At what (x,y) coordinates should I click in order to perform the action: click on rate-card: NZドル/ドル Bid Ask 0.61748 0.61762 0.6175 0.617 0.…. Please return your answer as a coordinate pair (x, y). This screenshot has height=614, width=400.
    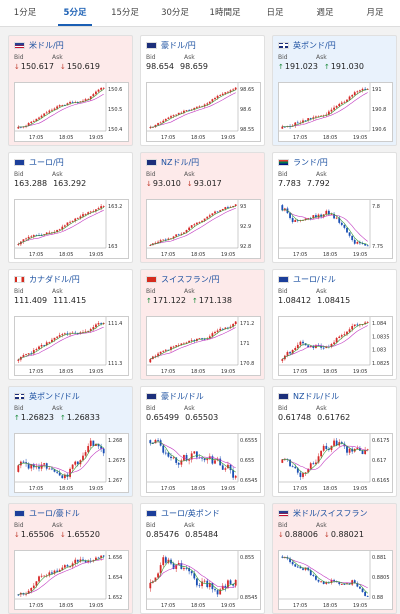
    Looking at the image, I should click on (334, 441).